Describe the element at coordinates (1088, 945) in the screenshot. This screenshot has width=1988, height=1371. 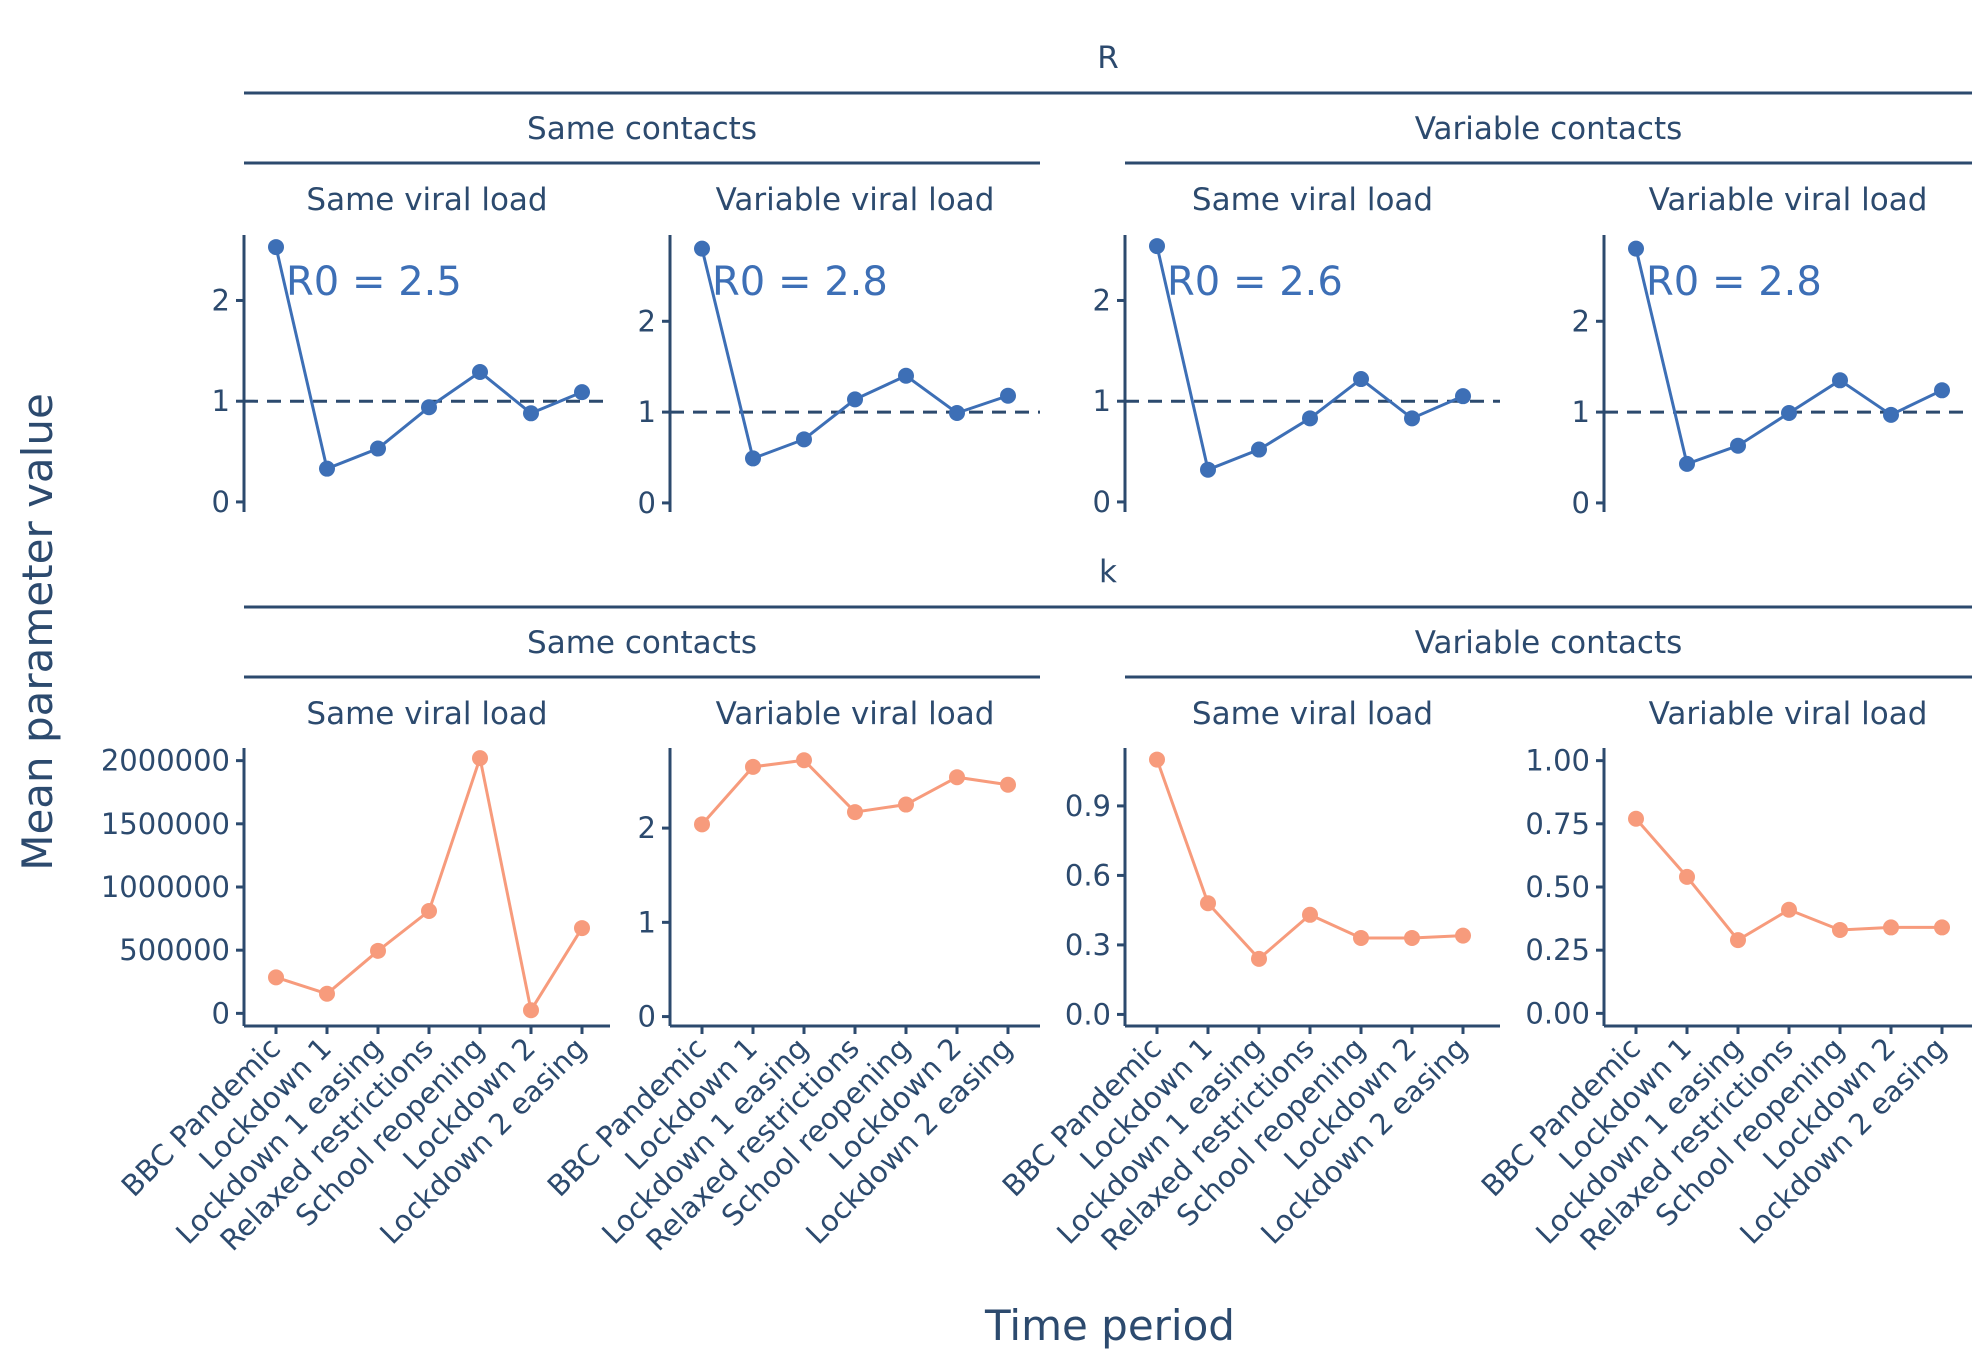
I see `y-tick-label: 0.3` at that location.